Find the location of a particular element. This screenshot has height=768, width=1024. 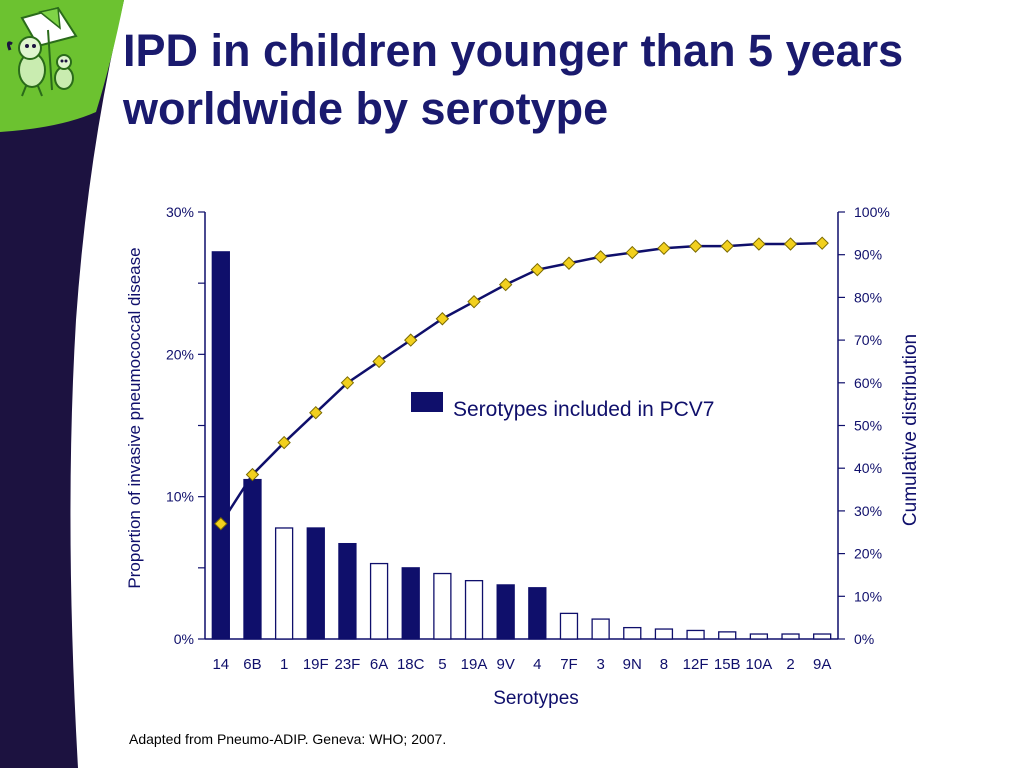

right-tick-label: 30% is located at coordinates (868, 511).